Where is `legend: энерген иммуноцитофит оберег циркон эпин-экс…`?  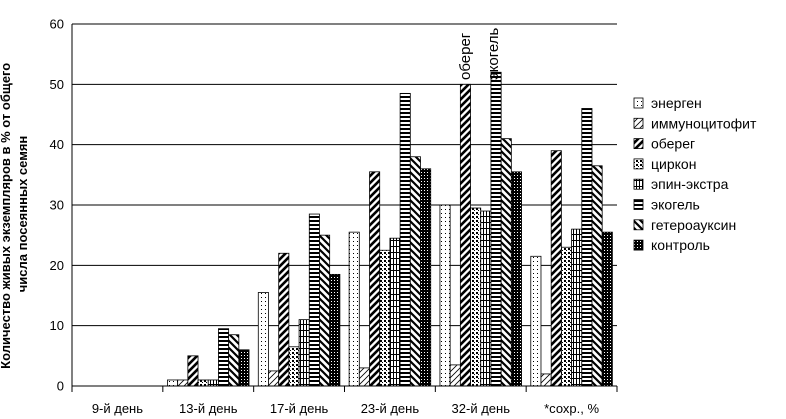
legend: энерген иммуноцитофит оберег циркон эпин-экс… is located at coordinates (695, 174).